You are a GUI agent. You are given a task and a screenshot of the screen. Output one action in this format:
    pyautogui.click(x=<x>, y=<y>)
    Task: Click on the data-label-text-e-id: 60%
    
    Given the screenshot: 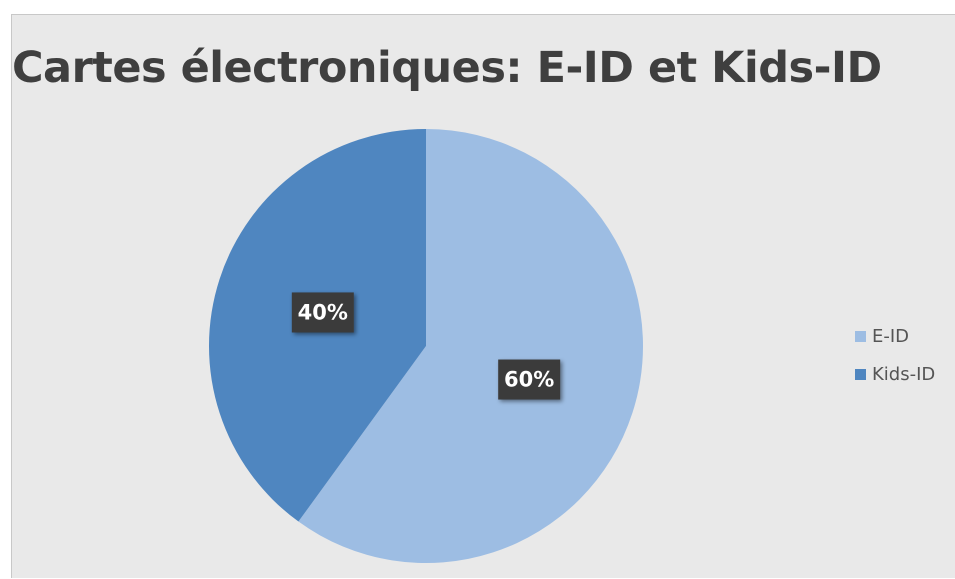 What is the action you would take?
    pyautogui.click(x=529, y=380)
    